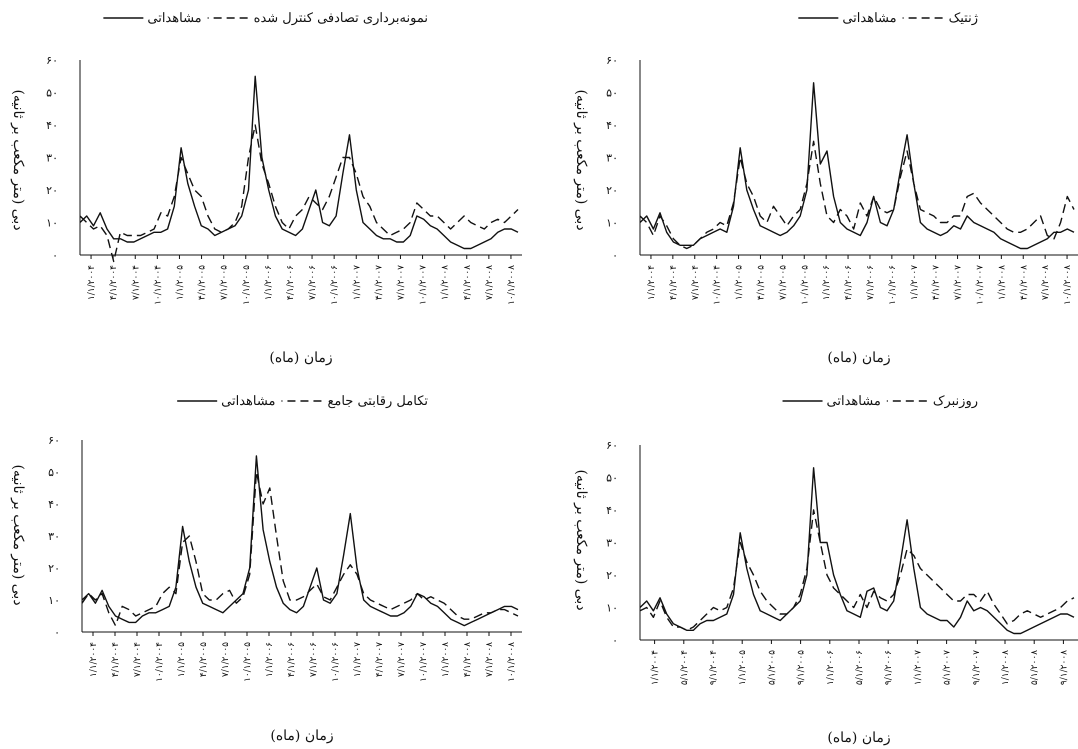 This screenshot has width=1078, height=749. Describe the element at coordinates (889, 667) in the screenshot. I see `x-tick-label: ۹/۱/۲۰۰۶` at that location.